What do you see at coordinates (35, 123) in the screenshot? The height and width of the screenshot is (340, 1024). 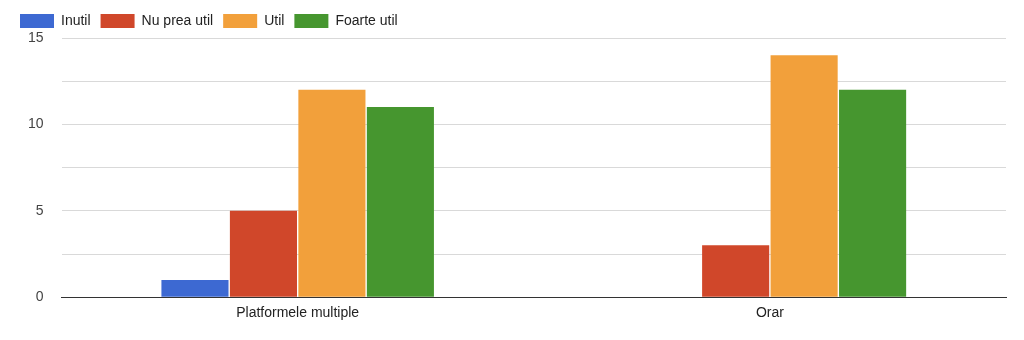 I see `y-tick-label: 10` at bounding box center [35, 123].